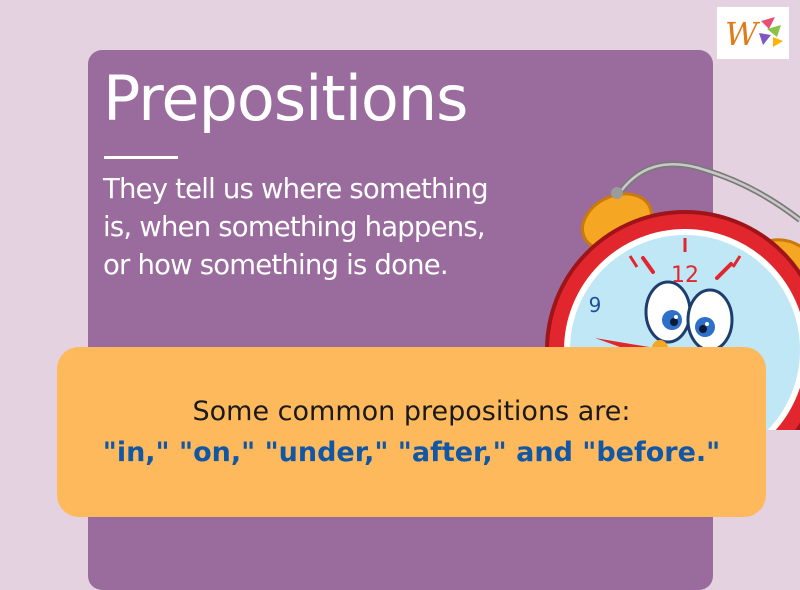 Image resolution: width=800 pixels, height=590 pixels. Describe the element at coordinates (294, 227) in the screenshot. I see `description-line: is, when something happens,` at that location.